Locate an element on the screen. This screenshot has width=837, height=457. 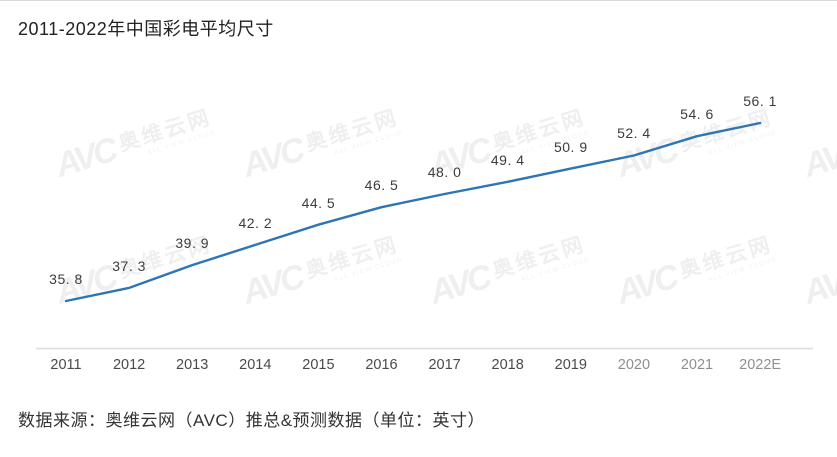
value-label: 48. 0 is located at coordinates (444, 172).